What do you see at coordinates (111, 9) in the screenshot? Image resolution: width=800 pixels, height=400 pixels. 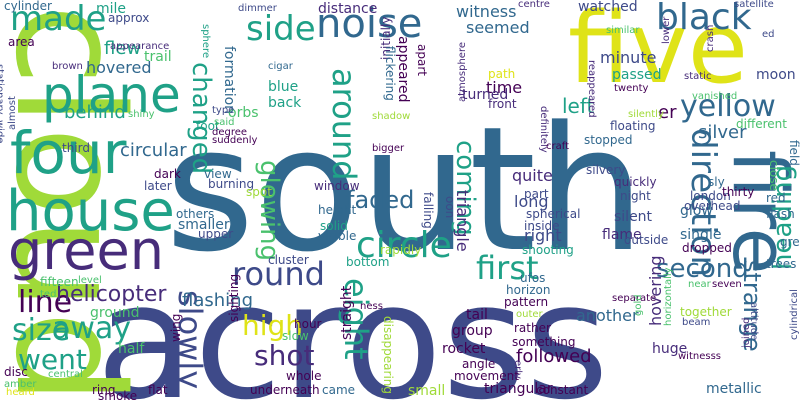 I see `word-mile: mile` at bounding box center [111, 9].